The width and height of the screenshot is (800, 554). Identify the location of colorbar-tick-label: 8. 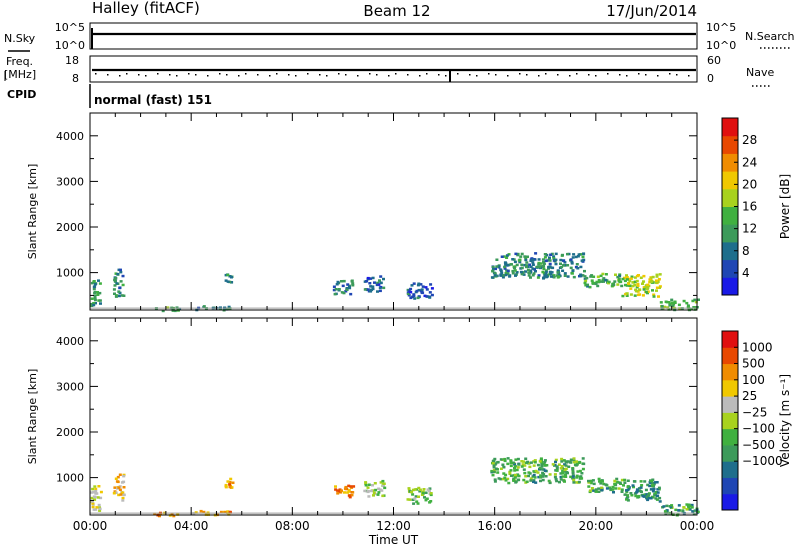
(746, 251).